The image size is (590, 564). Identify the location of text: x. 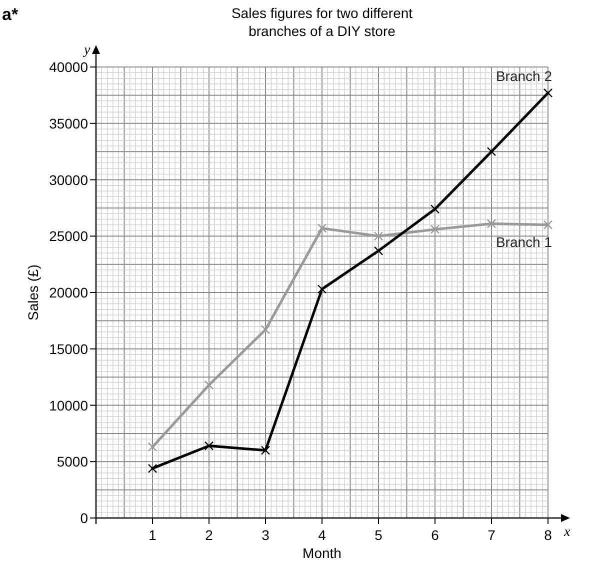
(567, 532).